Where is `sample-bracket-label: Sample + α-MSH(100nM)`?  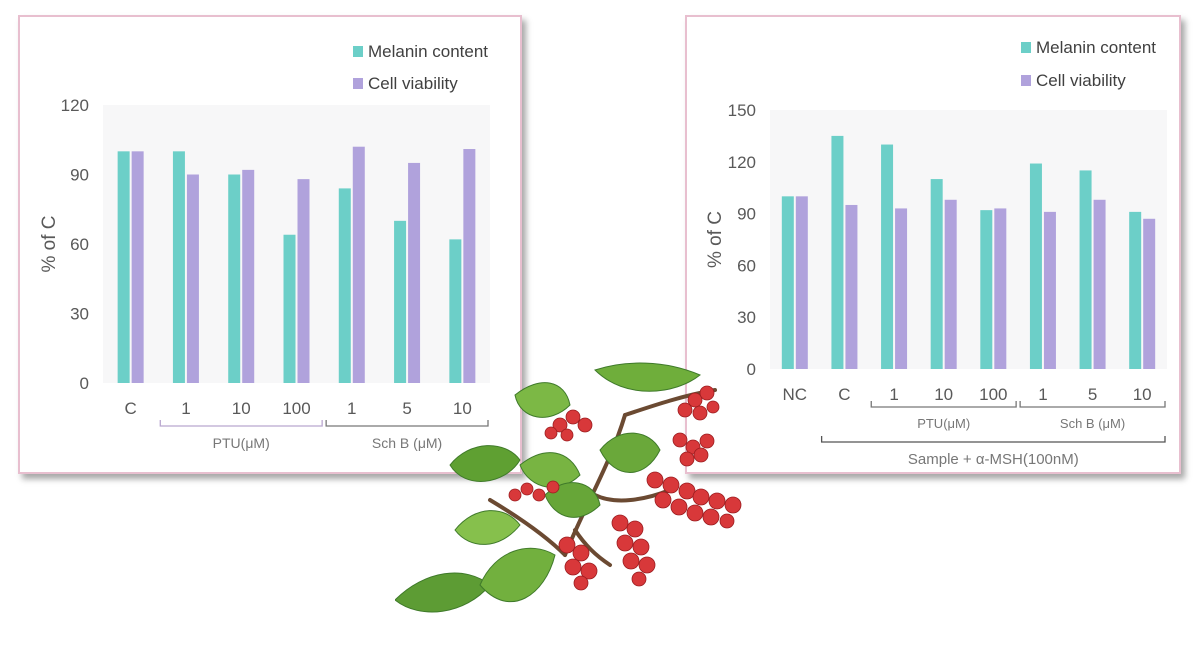 sample-bracket-label: Sample + α-MSH(100nM) is located at coordinates (993, 459).